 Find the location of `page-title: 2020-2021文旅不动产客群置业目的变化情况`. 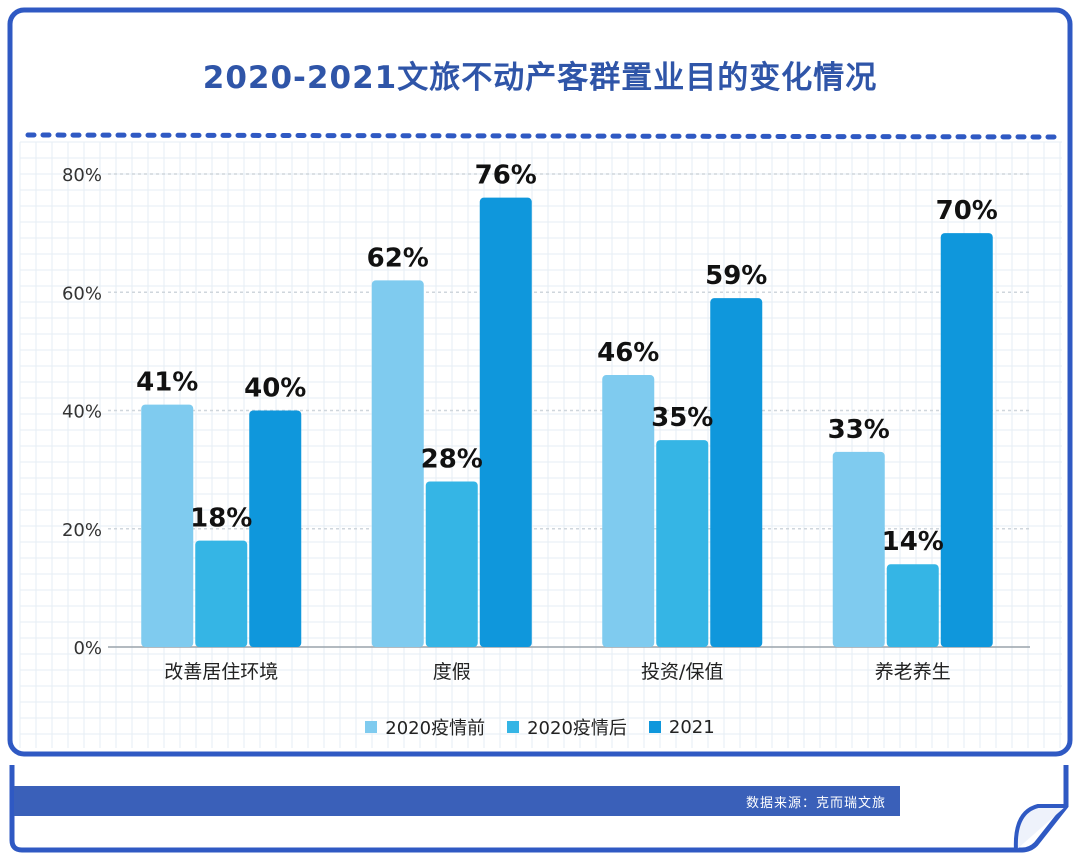

page-title: 2020-2021文旅不动产客群置业目的变化情况 is located at coordinates (540, 78).